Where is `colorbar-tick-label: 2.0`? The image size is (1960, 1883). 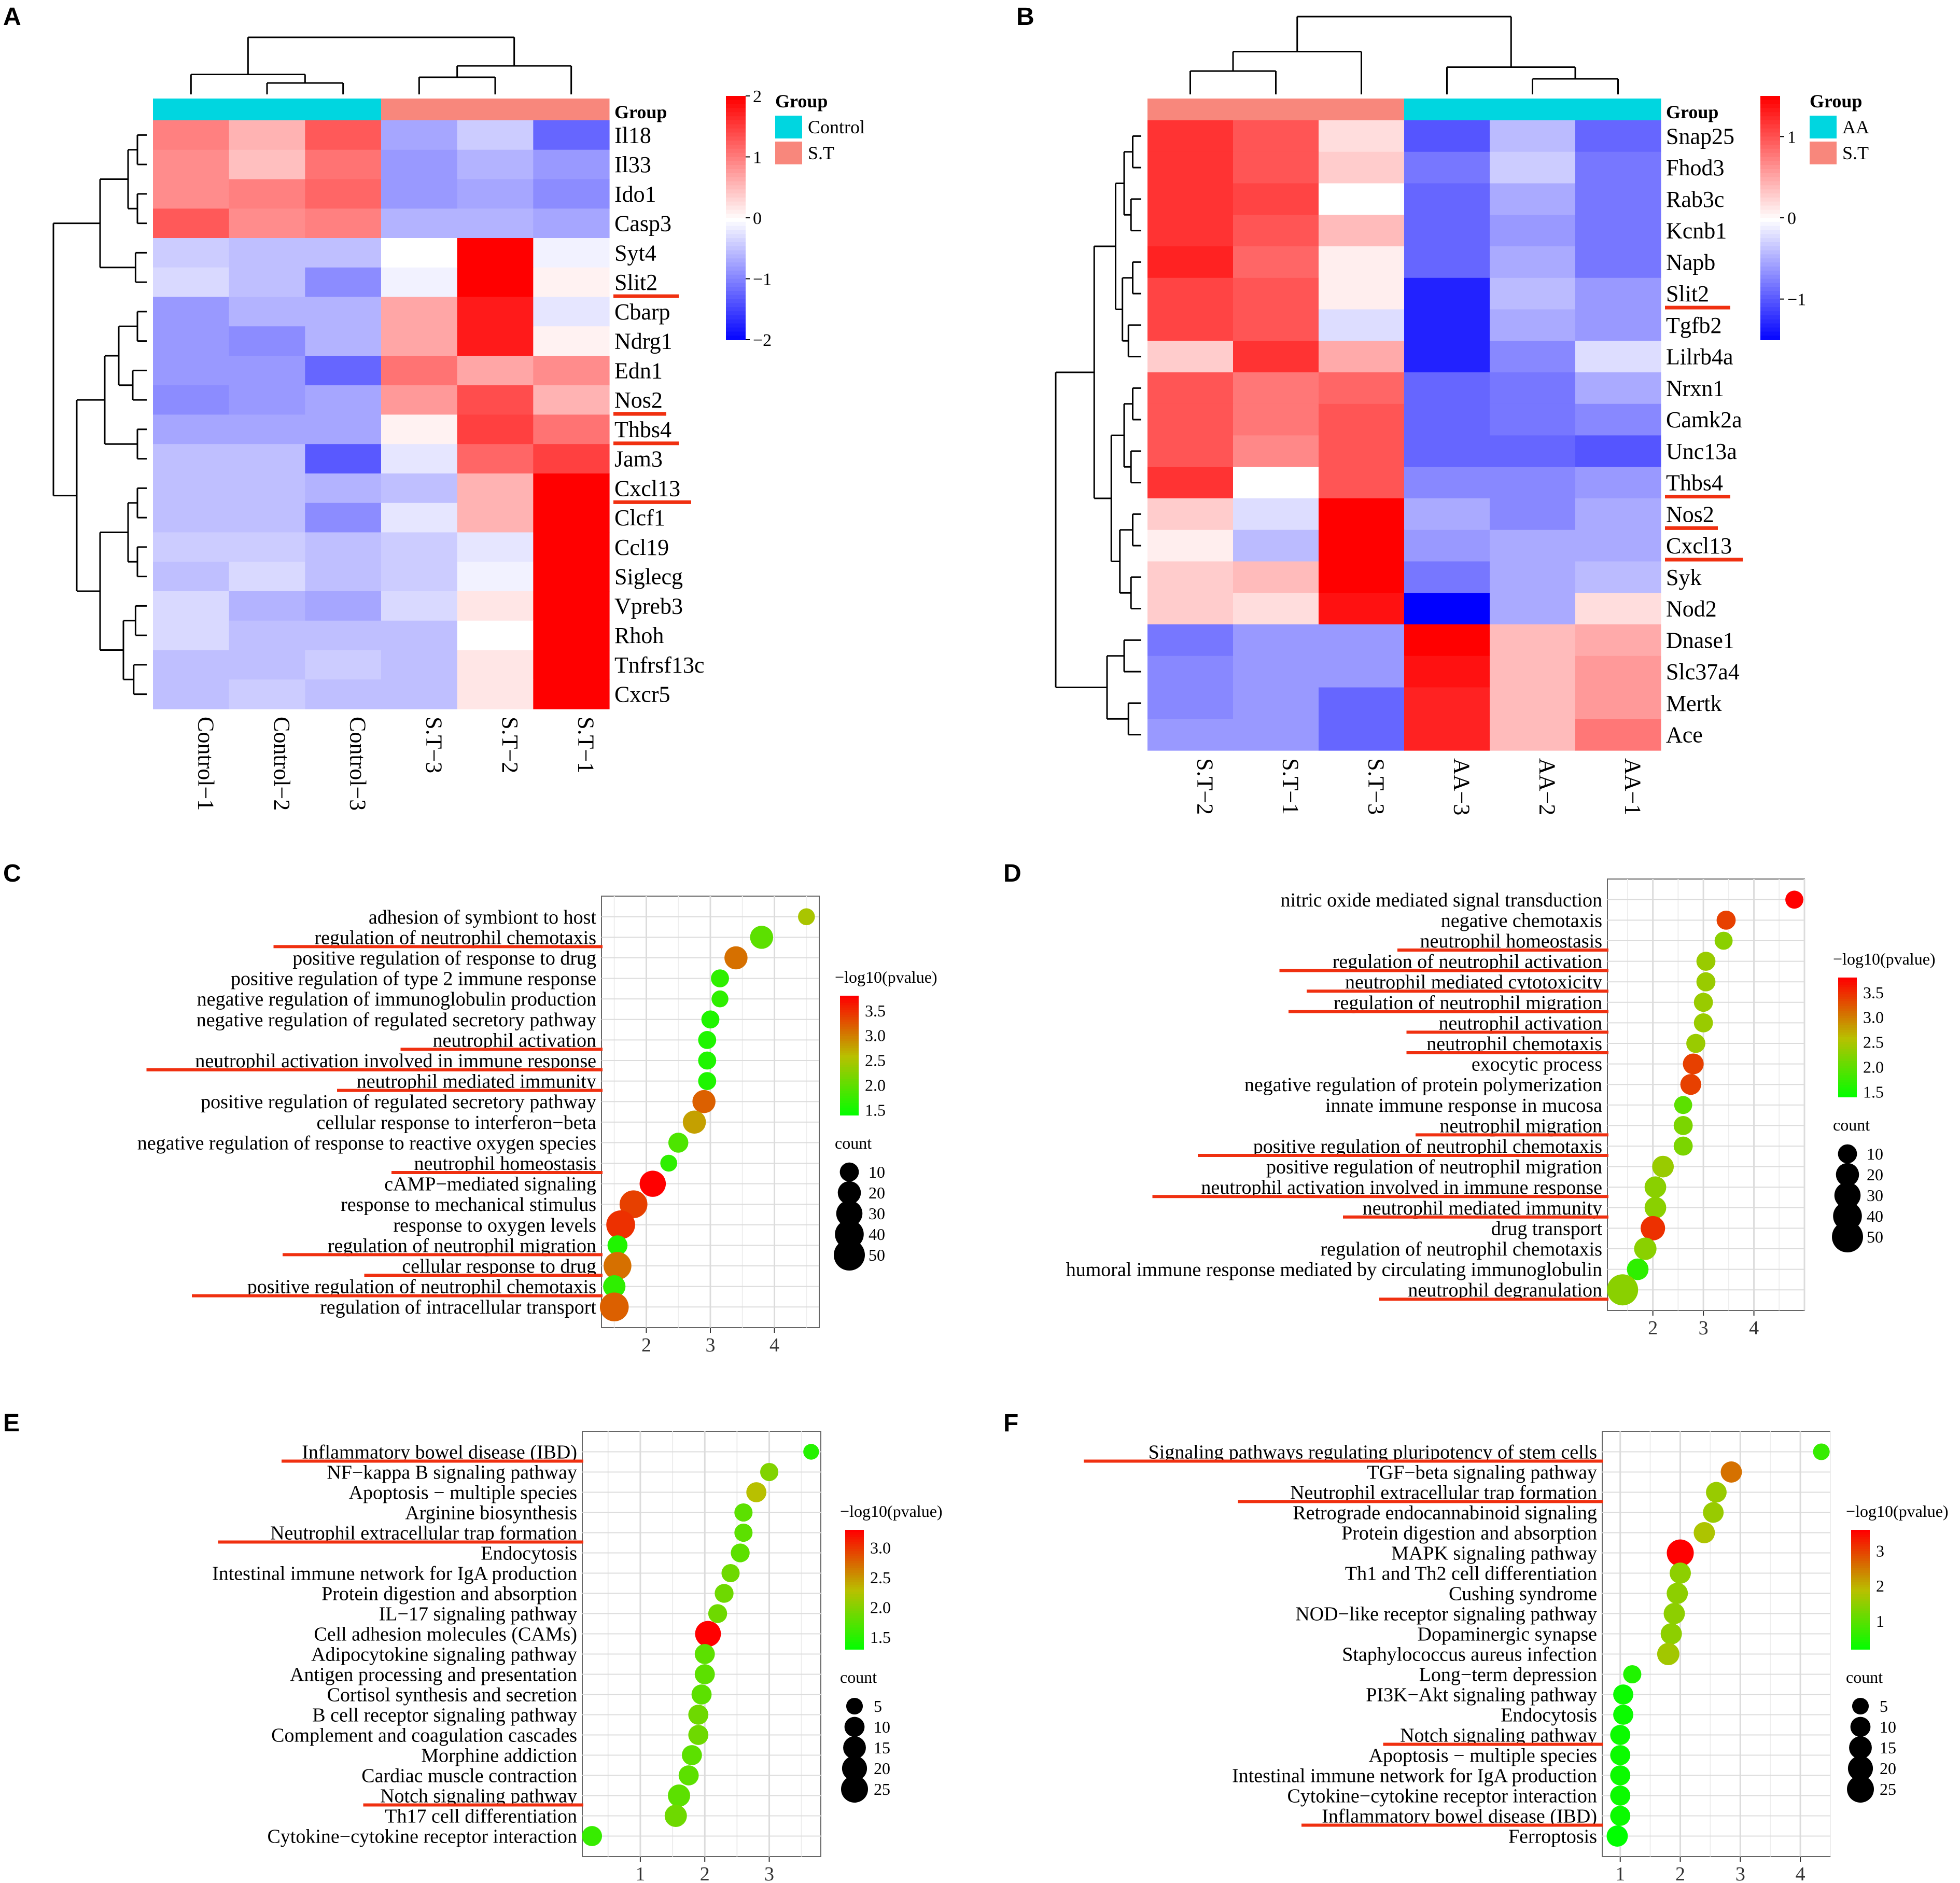 colorbar-tick-label: 2.0 is located at coordinates (1873, 1067).